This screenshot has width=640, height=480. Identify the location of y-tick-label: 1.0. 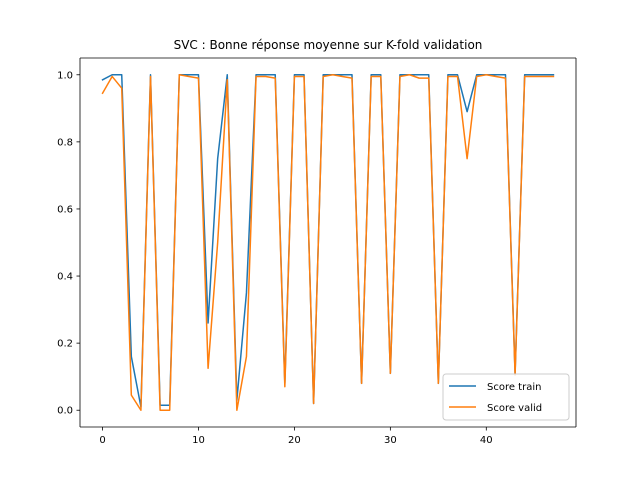
(65, 75).